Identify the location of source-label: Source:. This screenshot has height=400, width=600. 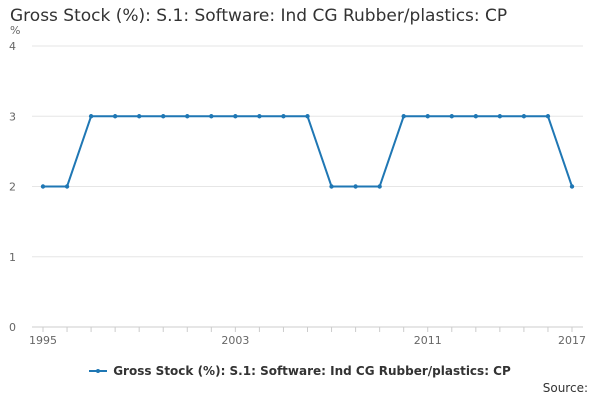
(565, 388).